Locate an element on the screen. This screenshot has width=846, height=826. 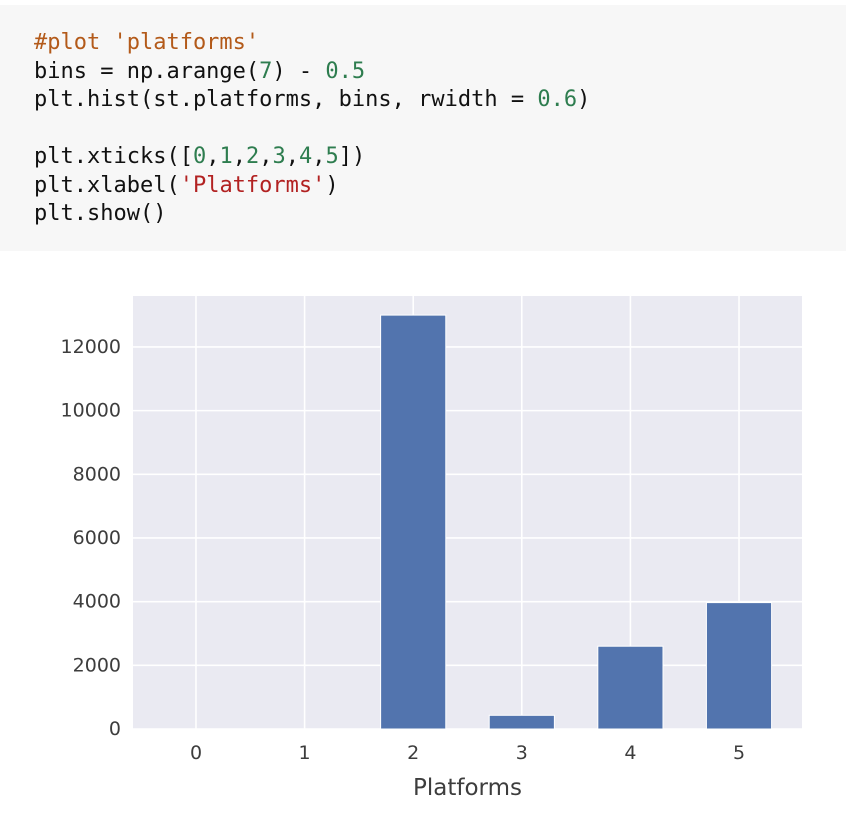
code-token: 1 is located at coordinates (226, 156).